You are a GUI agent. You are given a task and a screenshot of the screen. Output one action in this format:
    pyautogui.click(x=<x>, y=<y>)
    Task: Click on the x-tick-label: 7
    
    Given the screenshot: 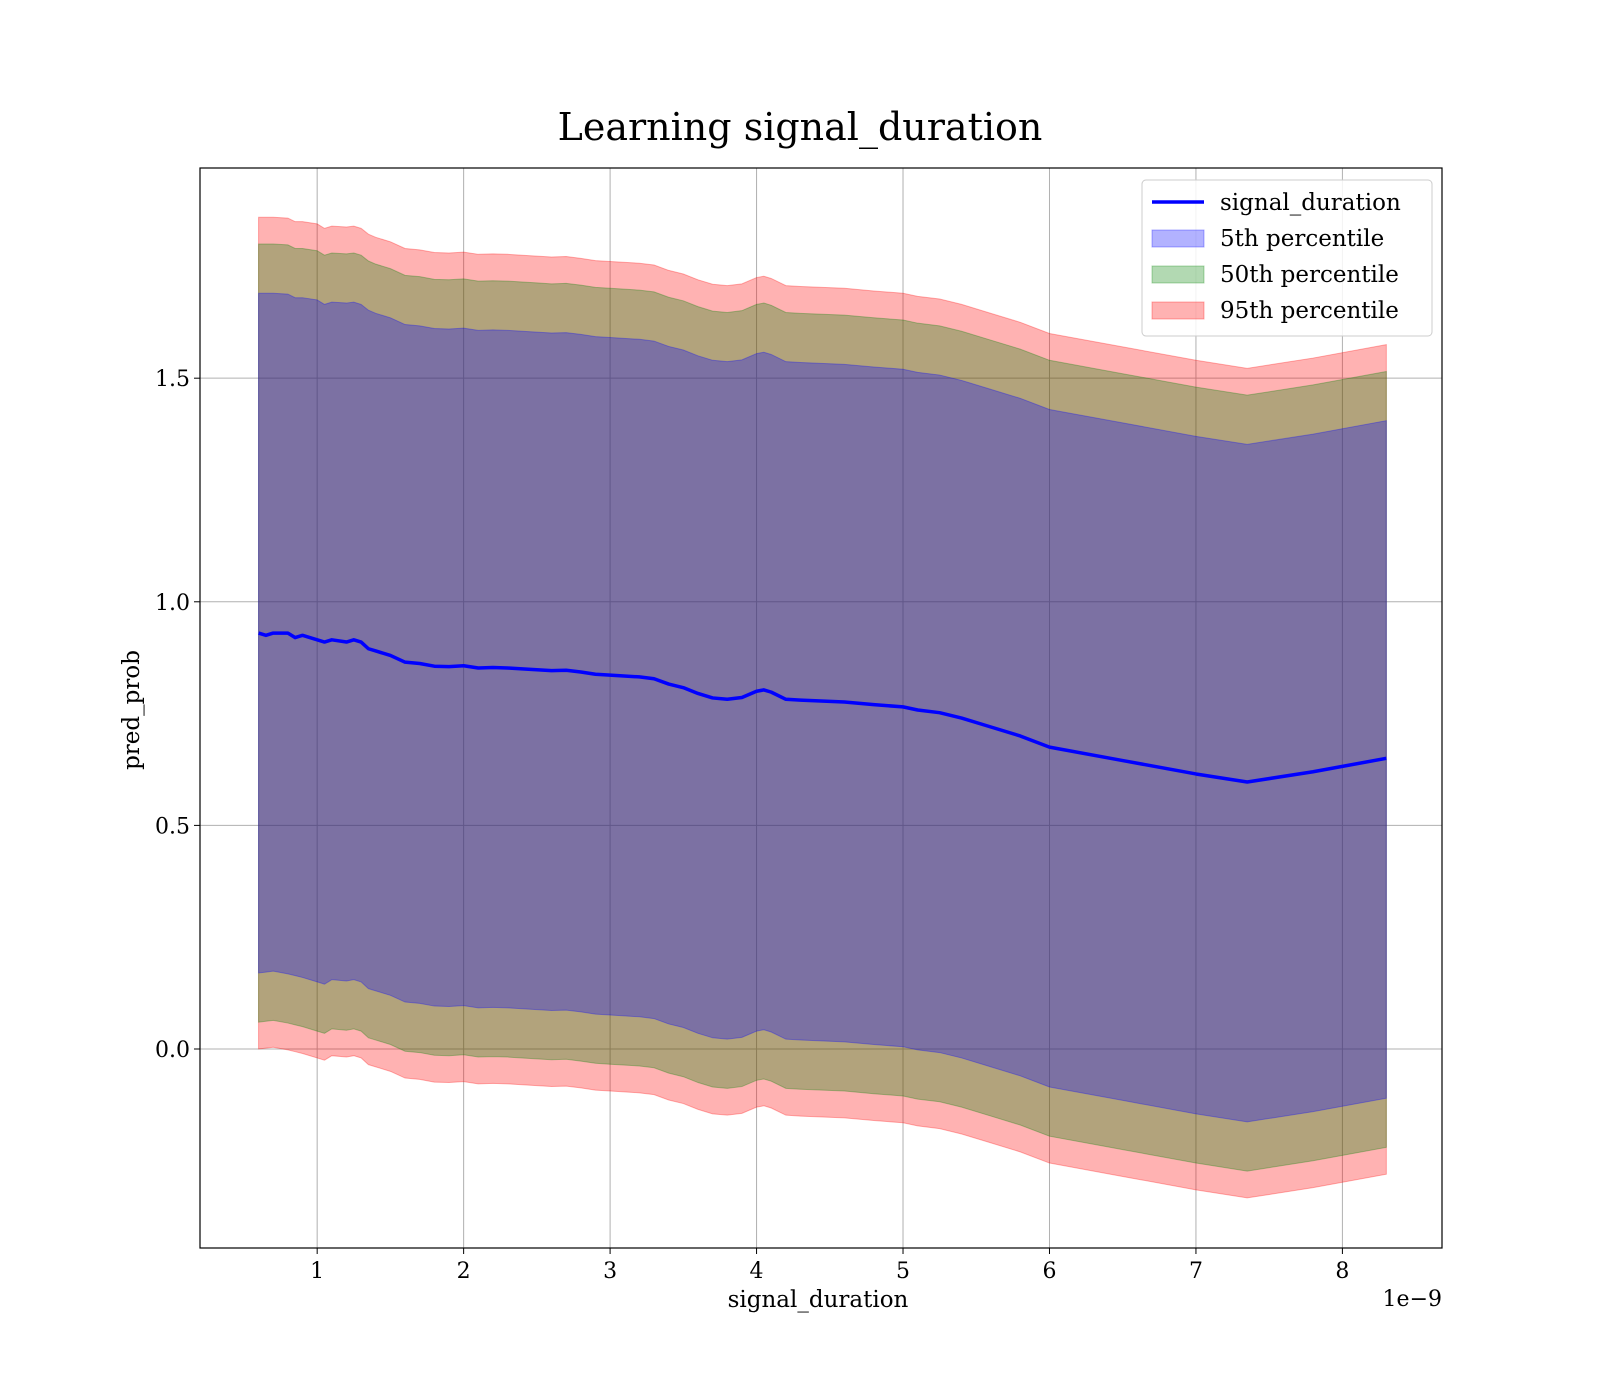 What is the action you would take?
    pyautogui.click(x=1196, y=1271)
    